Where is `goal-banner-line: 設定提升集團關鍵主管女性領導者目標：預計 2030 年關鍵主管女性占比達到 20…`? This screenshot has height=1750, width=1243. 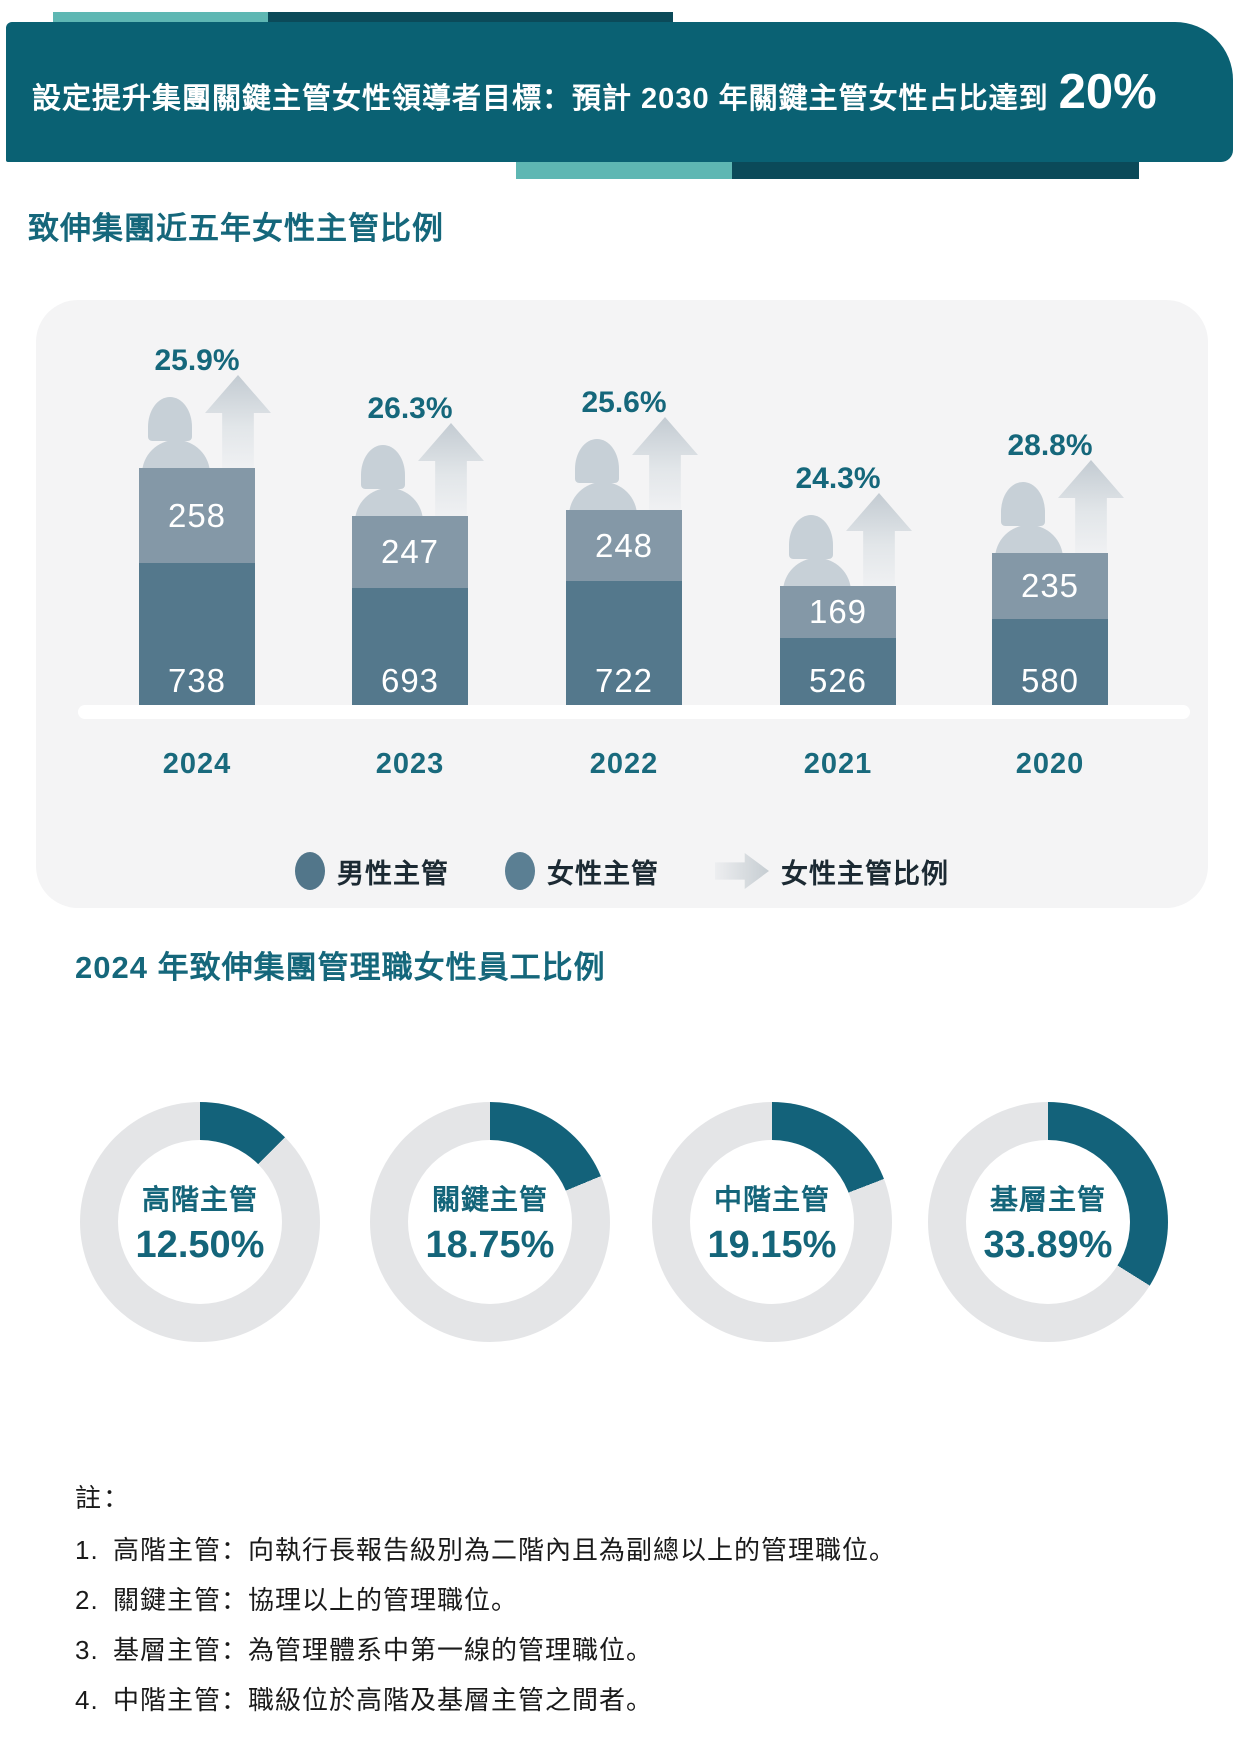
goal-banner-line: 設定提升集團關鍵主管女性領導者目標：預計 2030 年關鍵主管女性占比達到 20… is located at coordinates (594, 92).